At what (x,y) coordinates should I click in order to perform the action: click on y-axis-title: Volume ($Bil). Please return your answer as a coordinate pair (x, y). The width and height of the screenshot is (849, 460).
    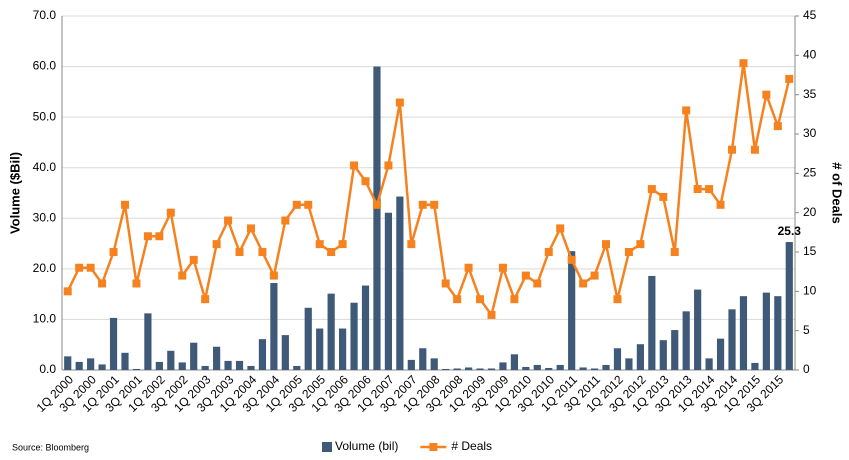
    Looking at the image, I should click on (14, 193).